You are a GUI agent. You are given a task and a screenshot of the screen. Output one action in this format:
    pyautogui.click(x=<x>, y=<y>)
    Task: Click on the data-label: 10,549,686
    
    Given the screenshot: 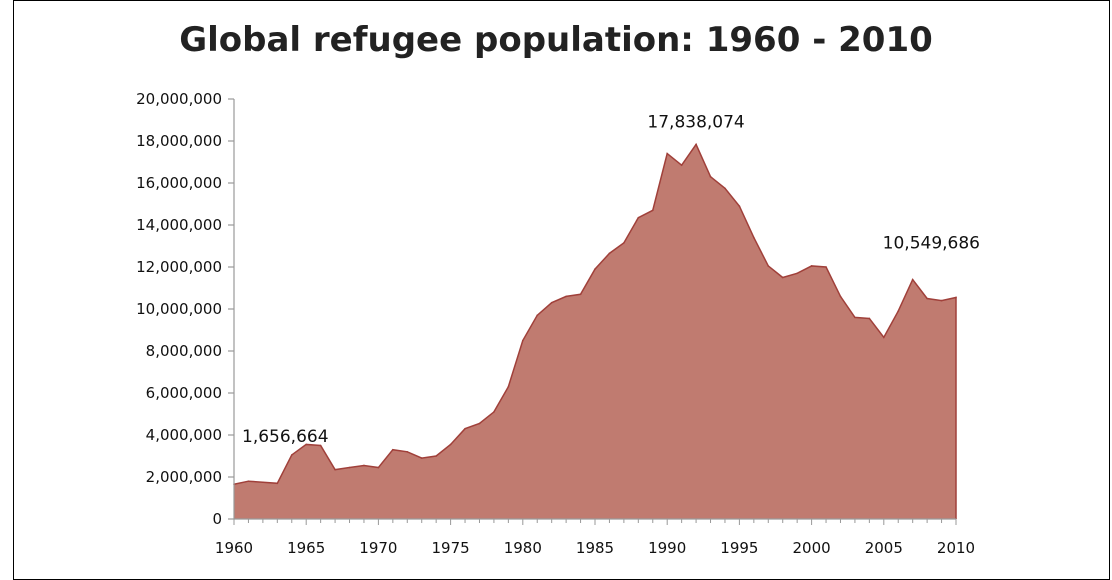 What is the action you would take?
    pyautogui.click(x=931, y=243)
    